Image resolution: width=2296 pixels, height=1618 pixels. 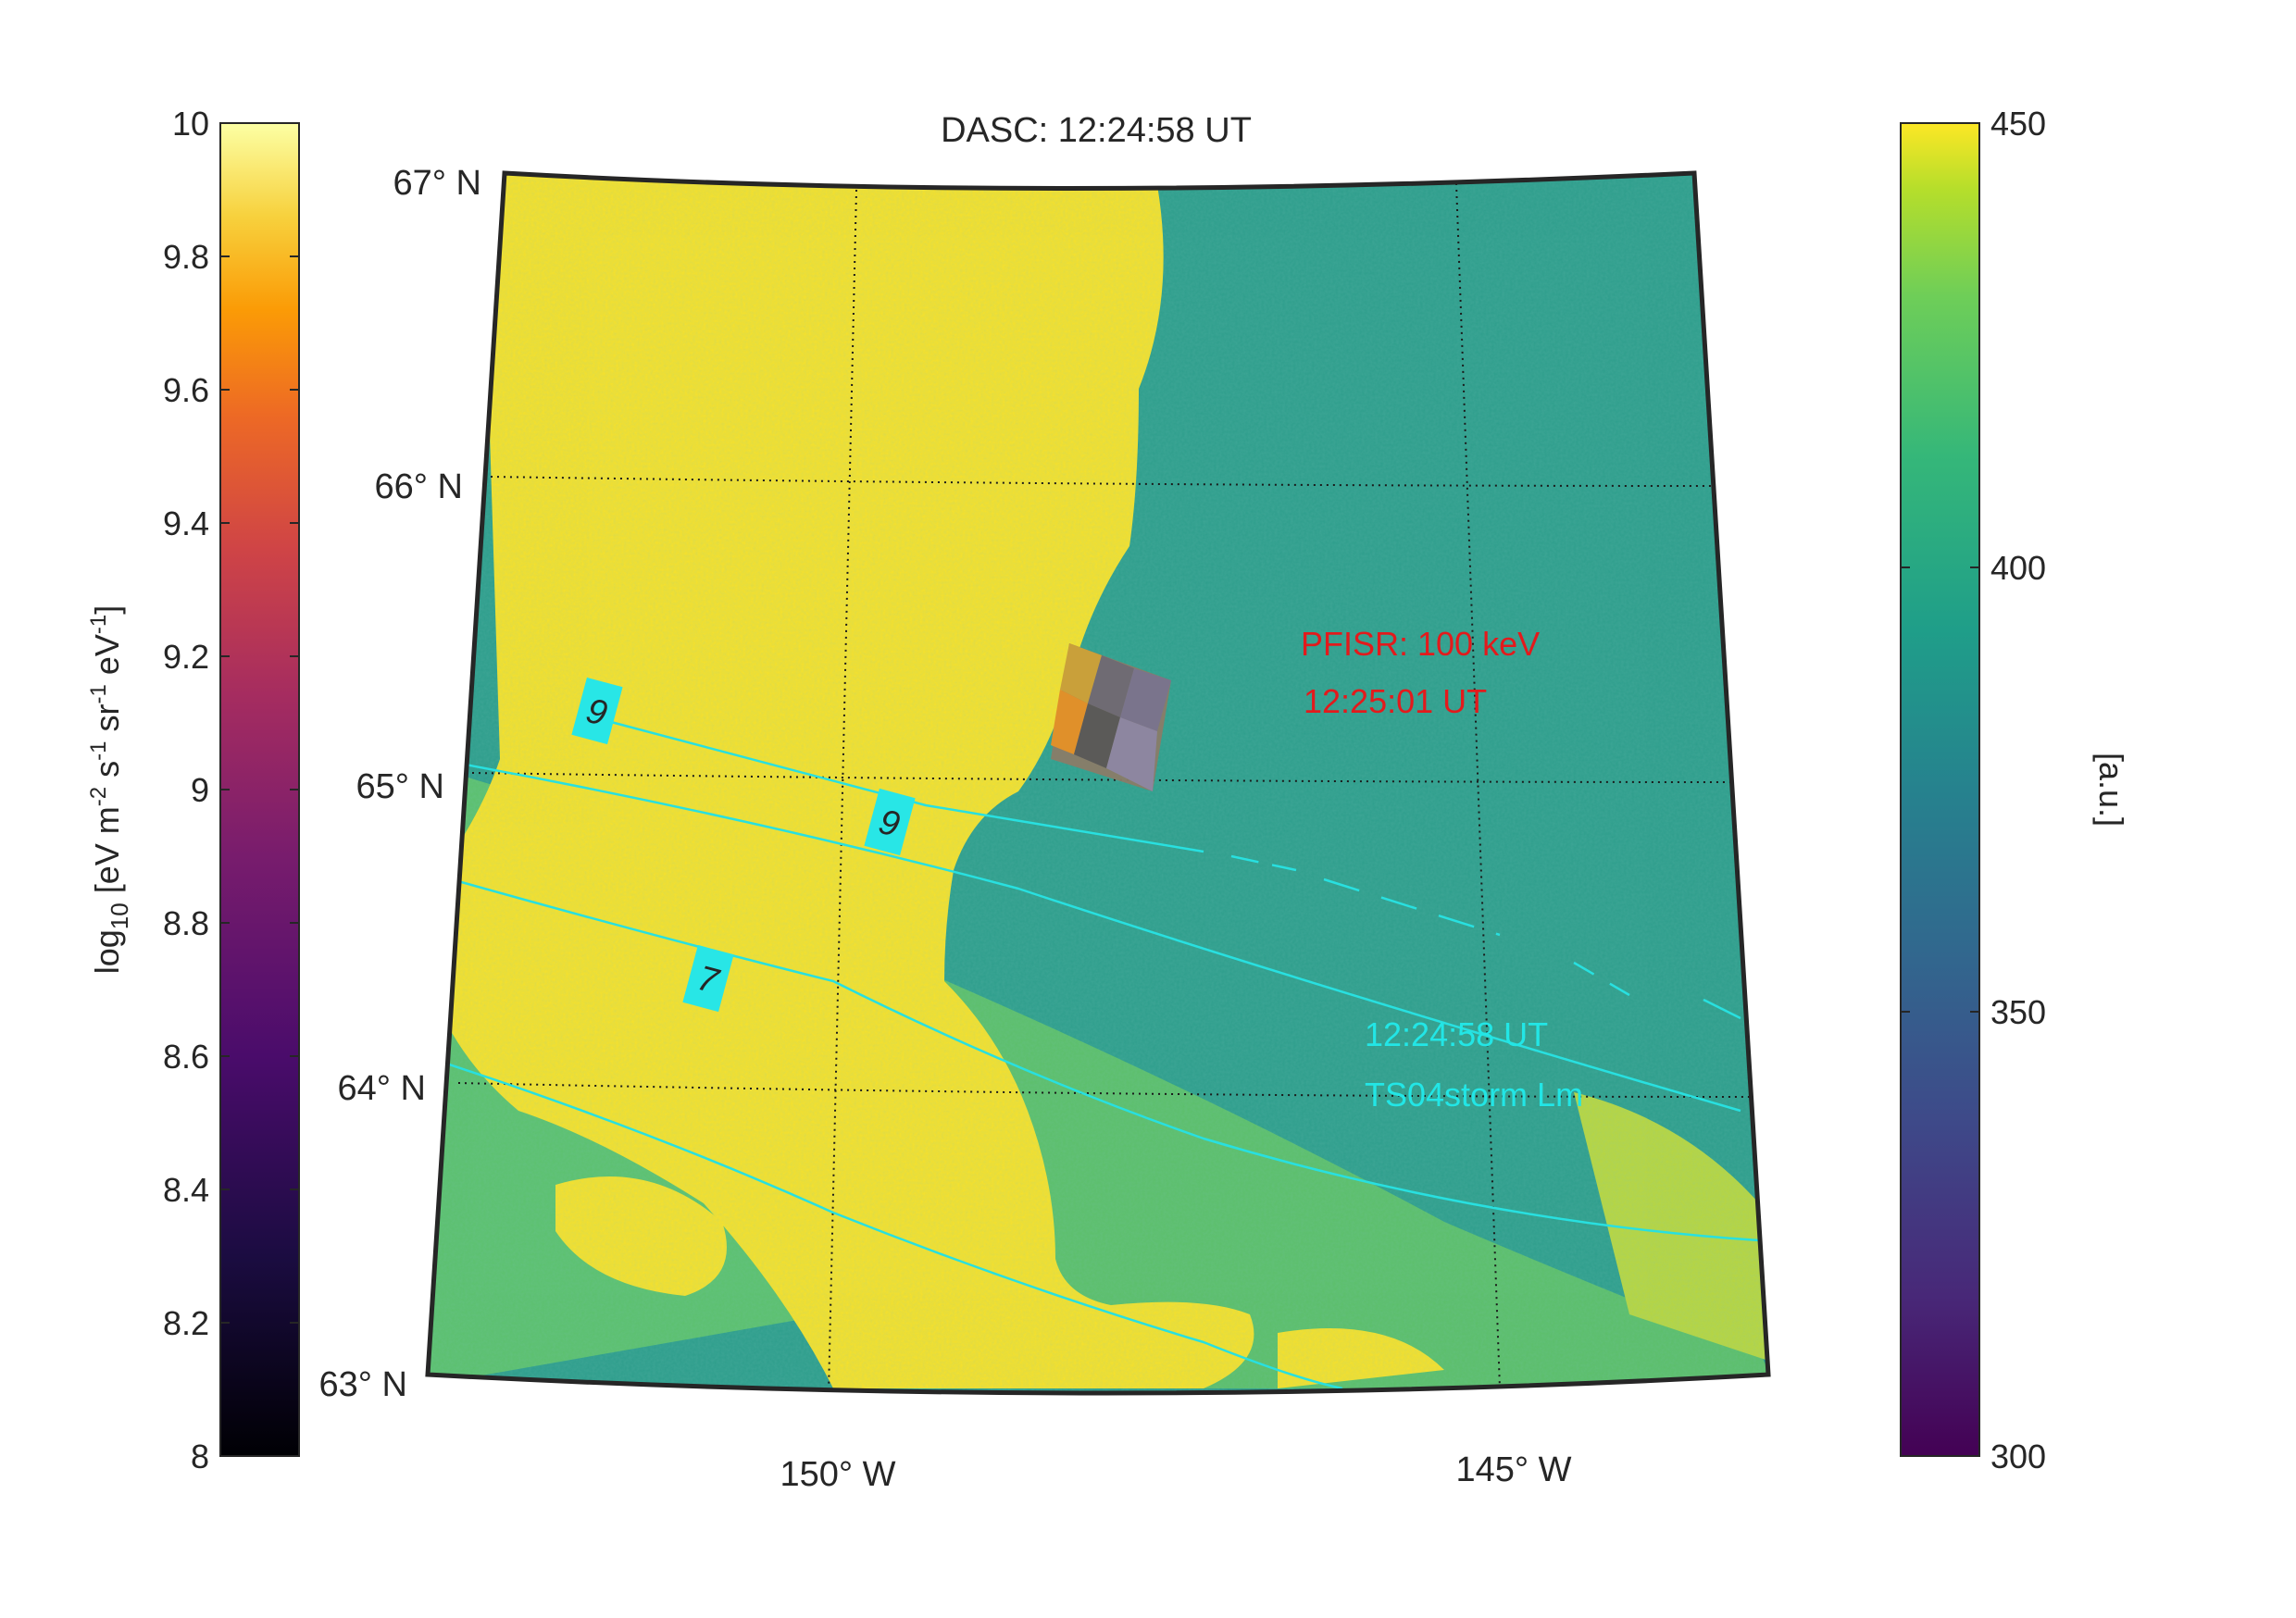 What do you see at coordinates (1456, 1034) in the screenshot?
I see `model-label-time: 12:24:58 UT` at bounding box center [1456, 1034].